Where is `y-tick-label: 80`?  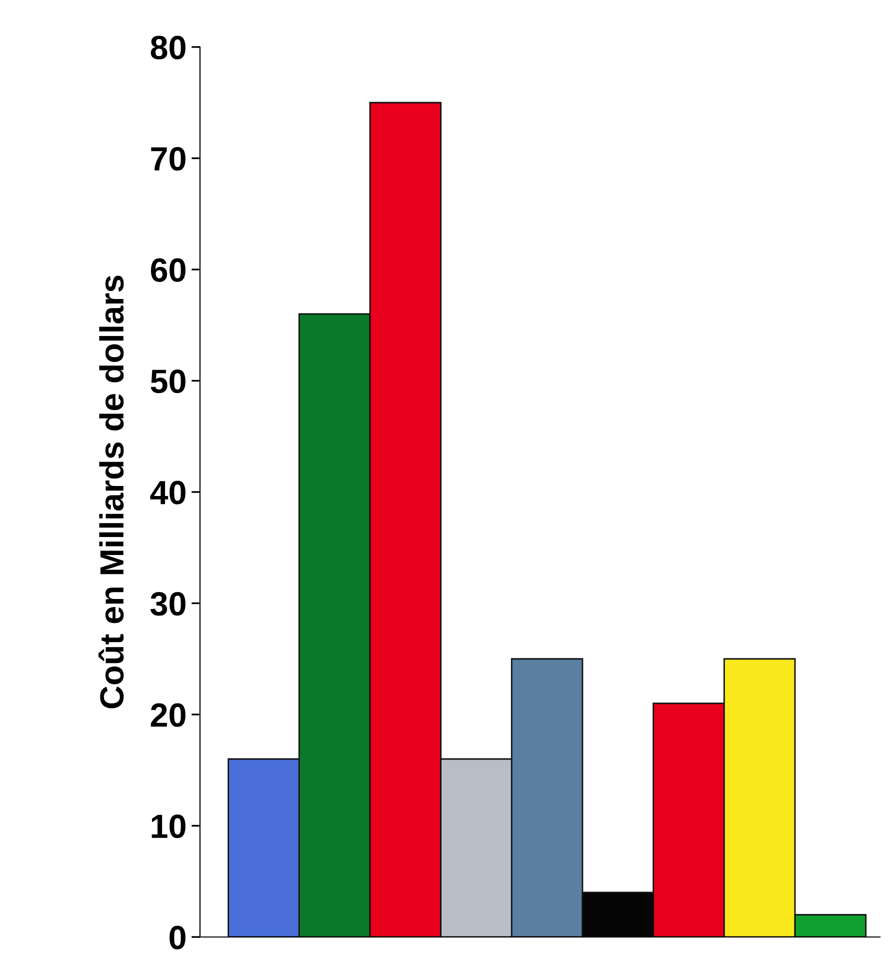
y-tick-label: 80 is located at coordinates (168, 48).